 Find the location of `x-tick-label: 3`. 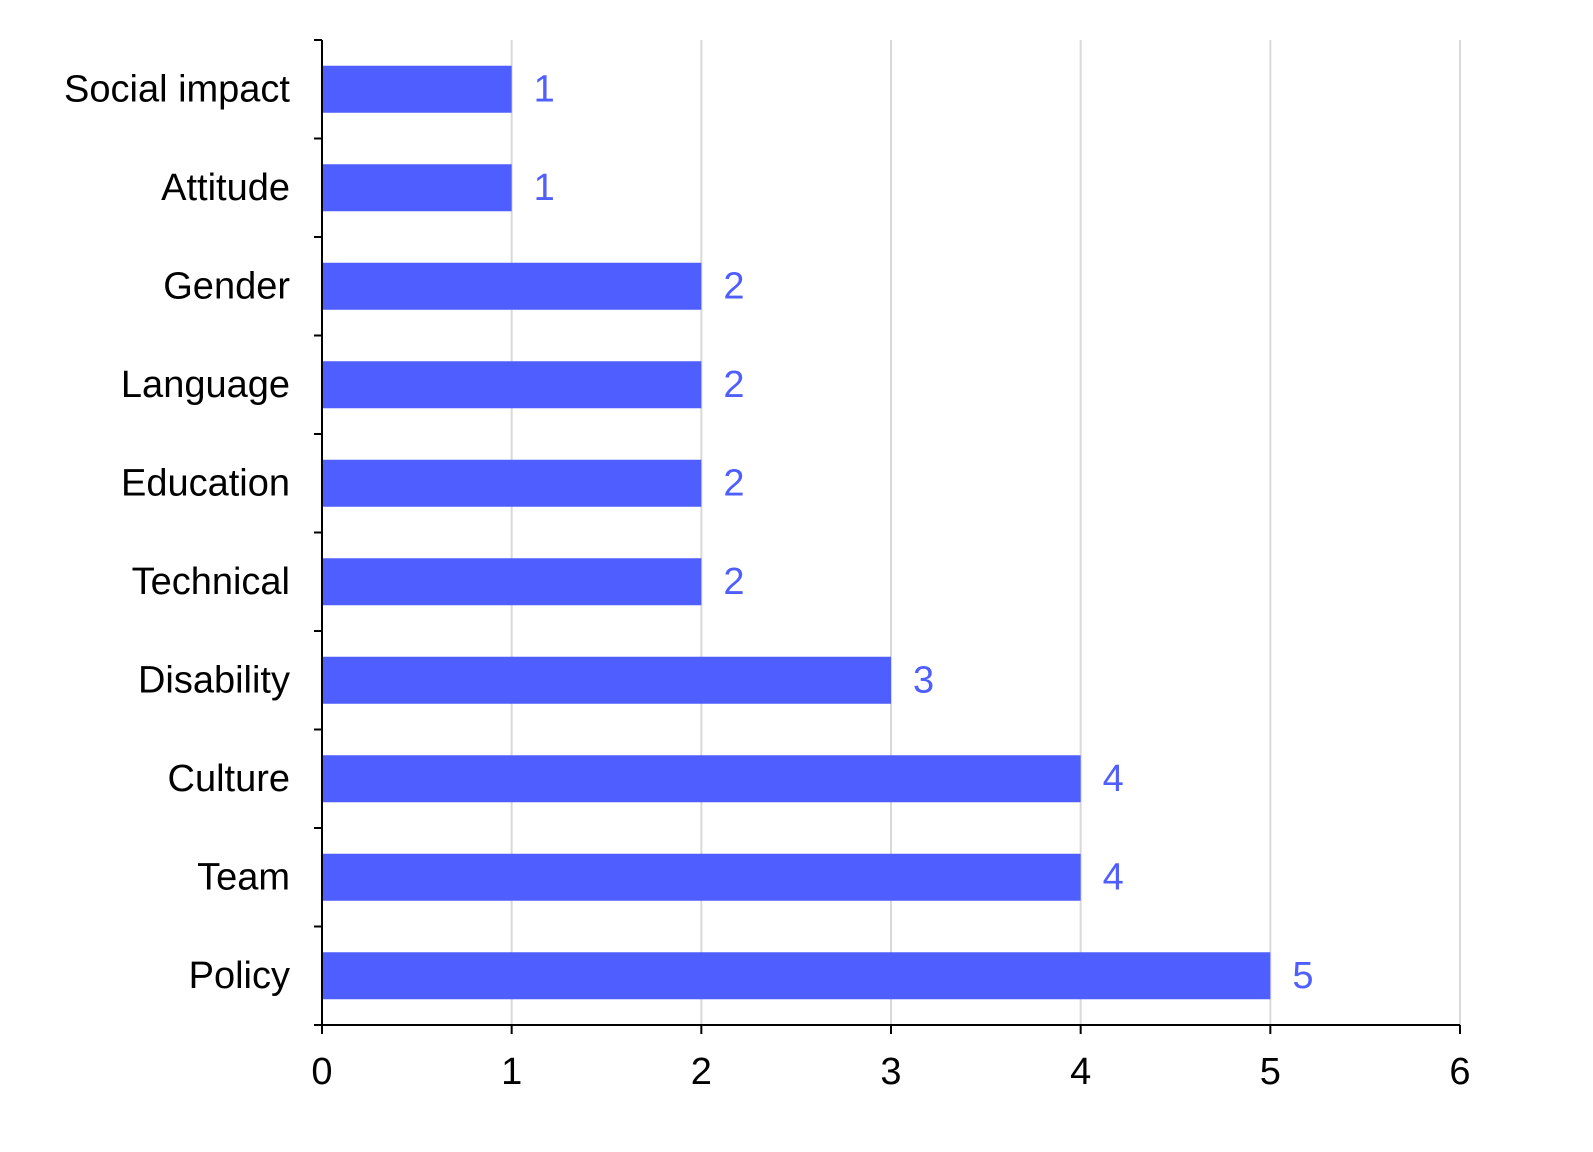

x-tick-label: 3 is located at coordinates (890, 1072).